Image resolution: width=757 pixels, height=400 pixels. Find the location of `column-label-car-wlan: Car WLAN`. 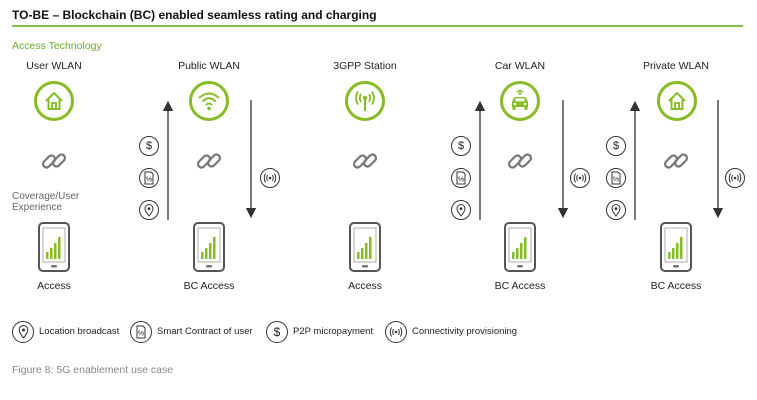

column-label-car-wlan: Car WLAN is located at coordinates (520, 66).